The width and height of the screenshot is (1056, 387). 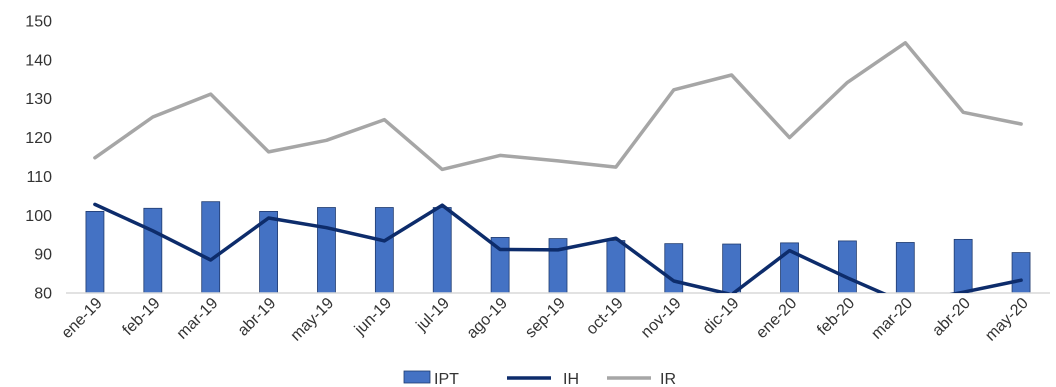 I want to click on y-tick-label: 130, so click(x=38, y=99).